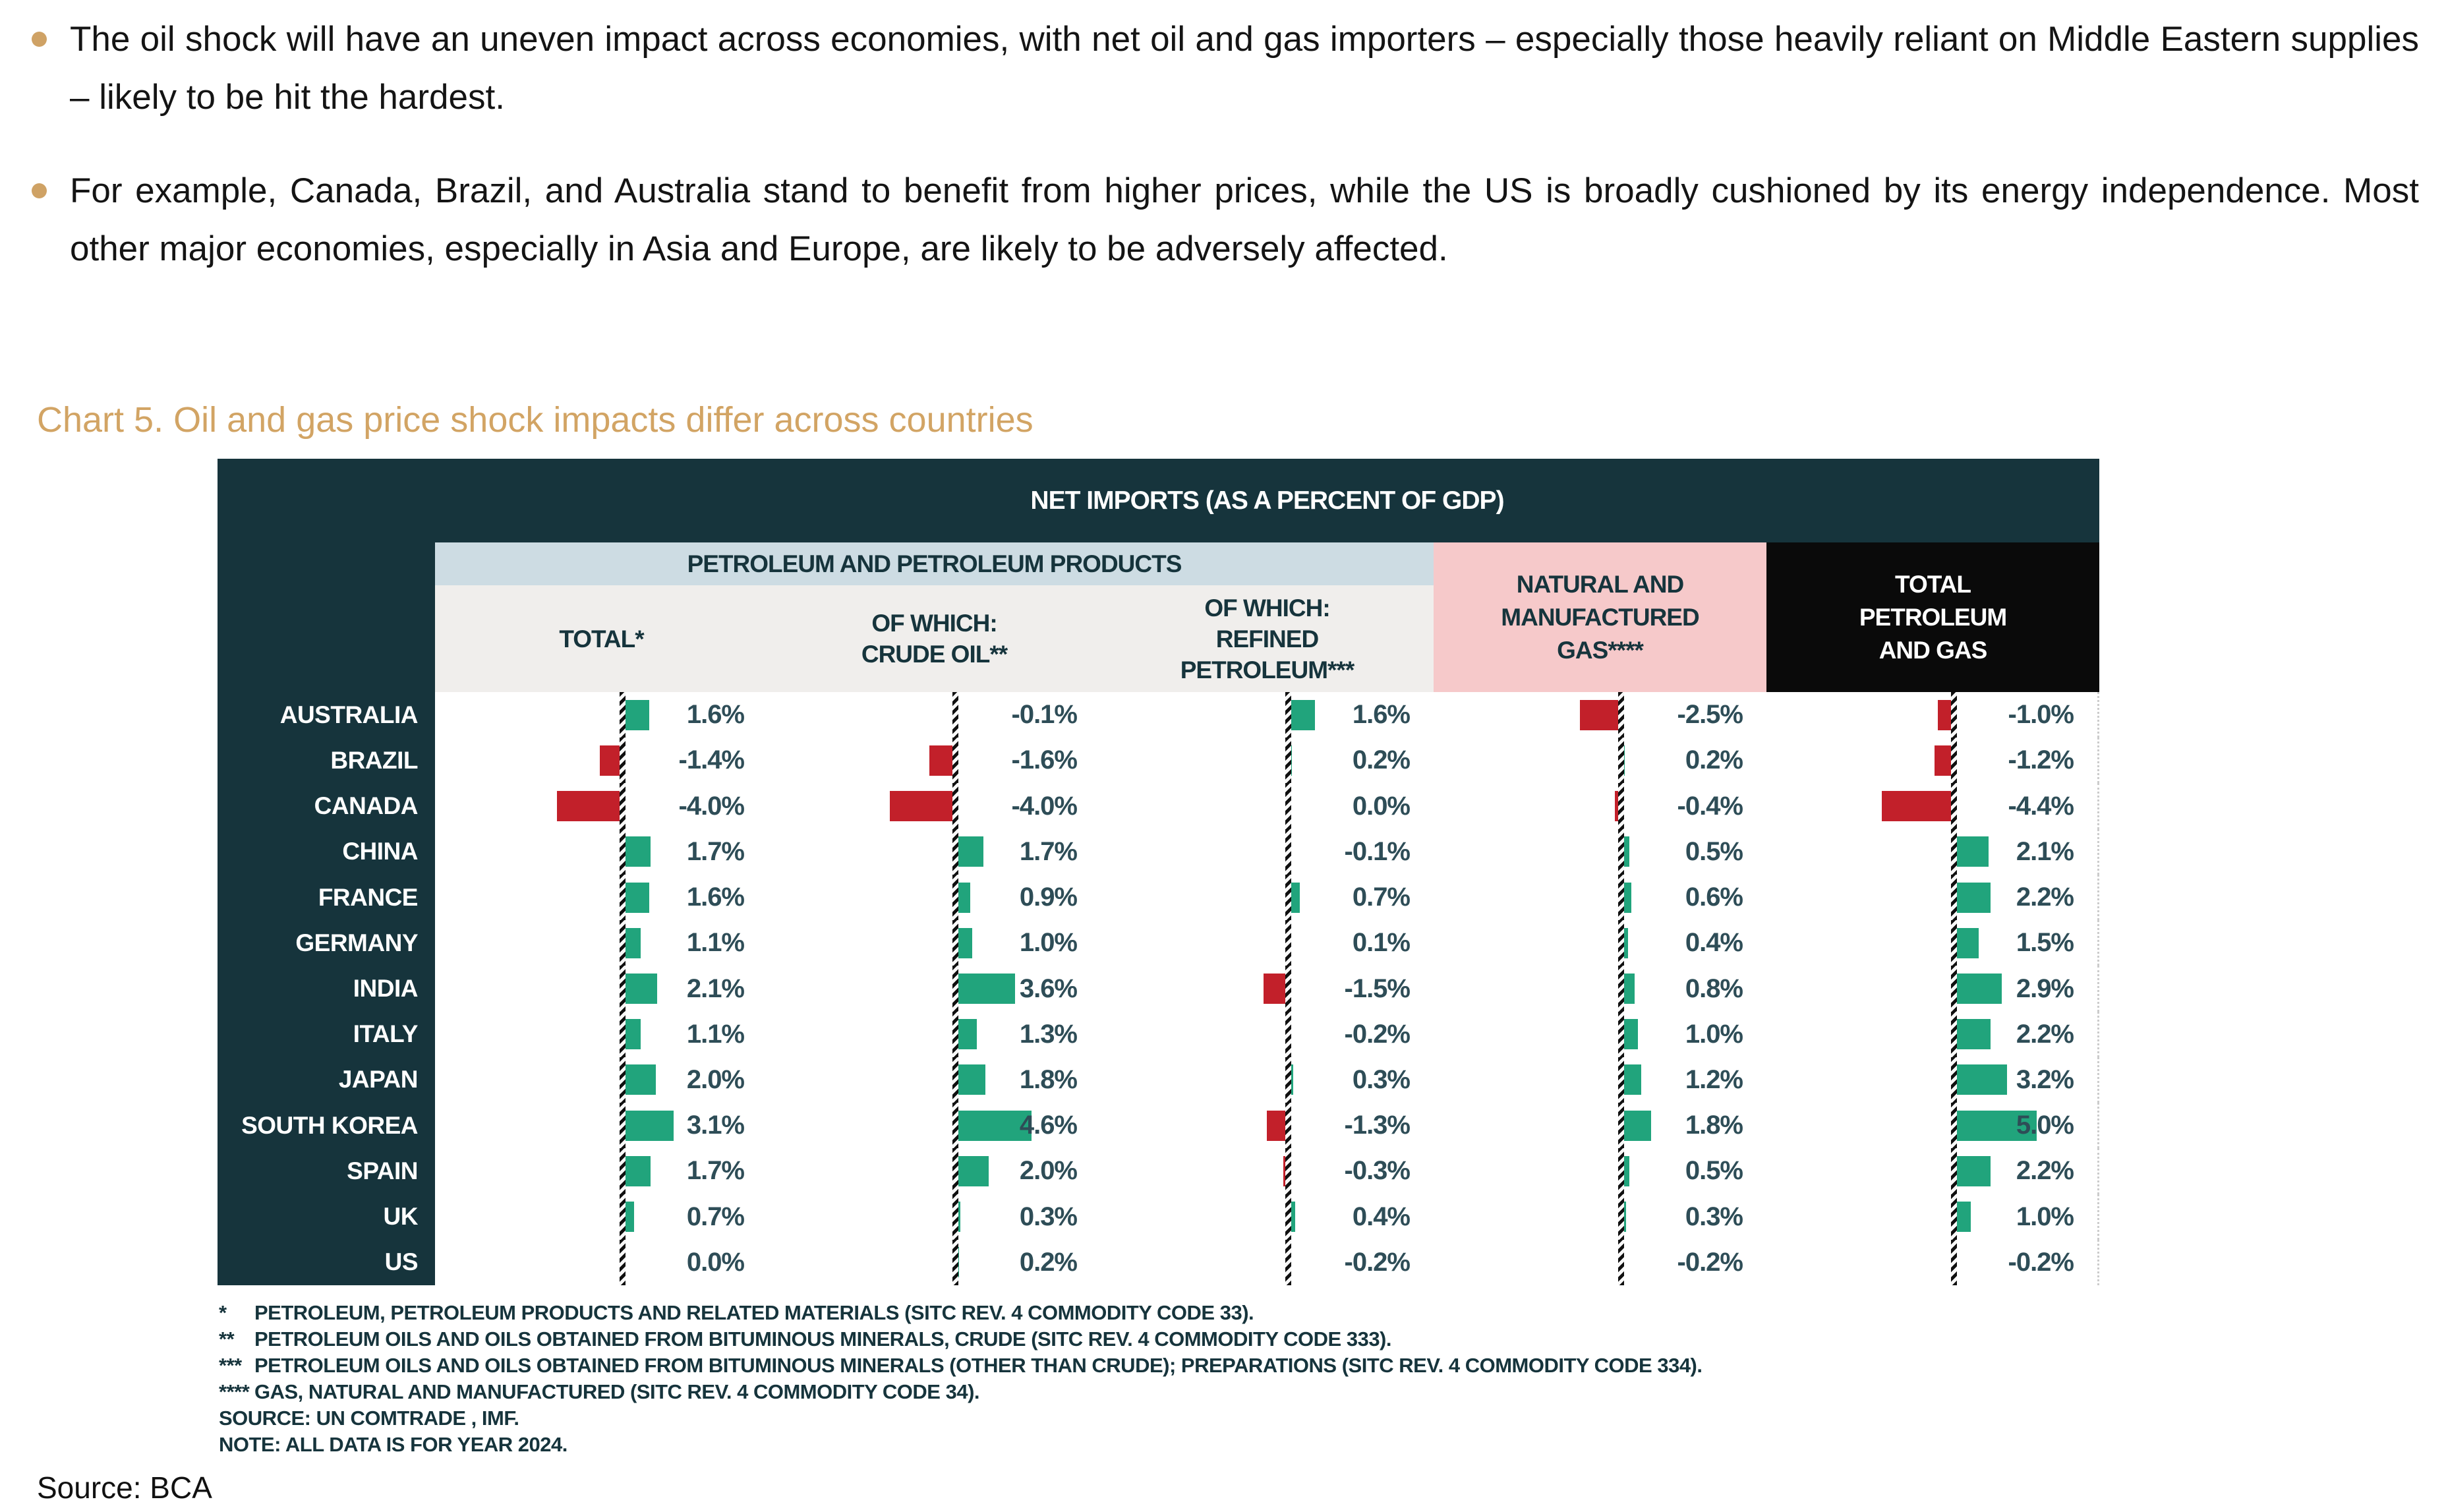 This screenshot has height=1512, width=2446. Describe the element at coordinates (378, 1079) in the screenshot. I see `row-label: JAPAN` at that location.